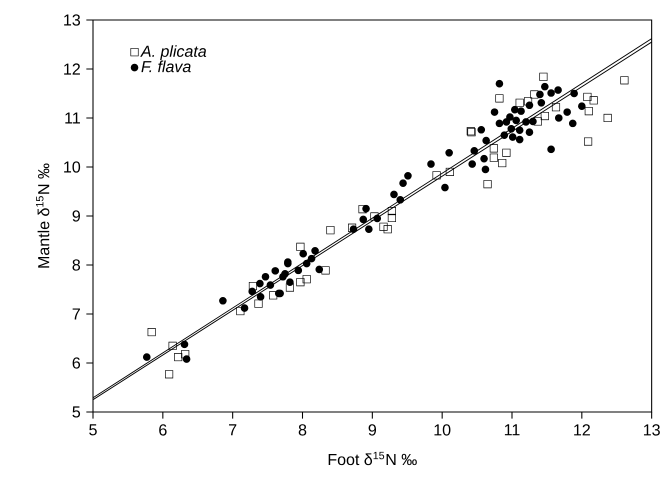  What do you see at coordinates (302, 430) in the screenshot?
I see `x-tick-label: 8` at bounding box center [302, 430].